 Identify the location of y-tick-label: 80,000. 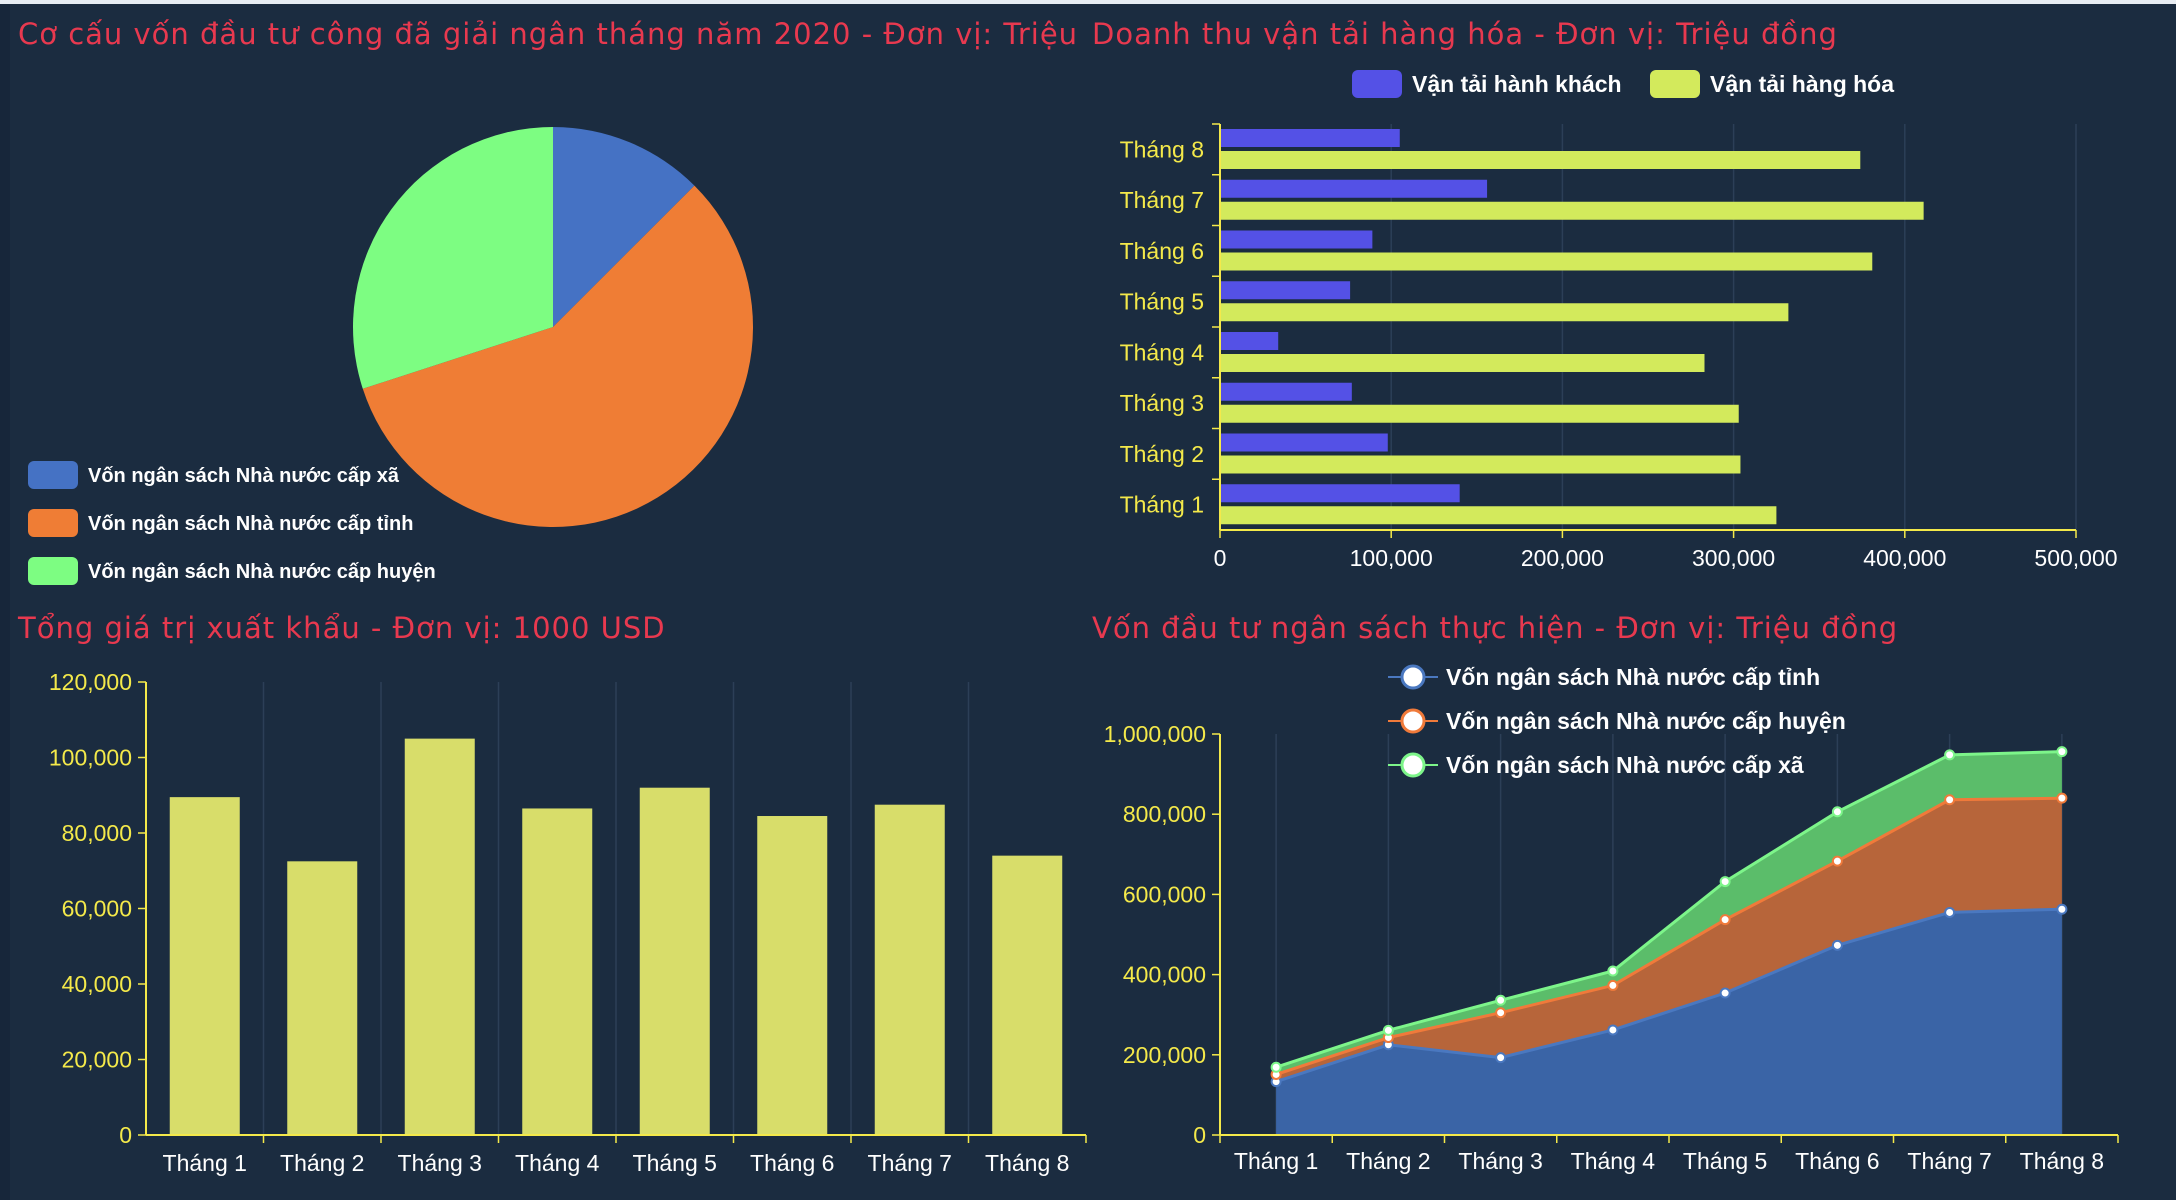
(97, 833).